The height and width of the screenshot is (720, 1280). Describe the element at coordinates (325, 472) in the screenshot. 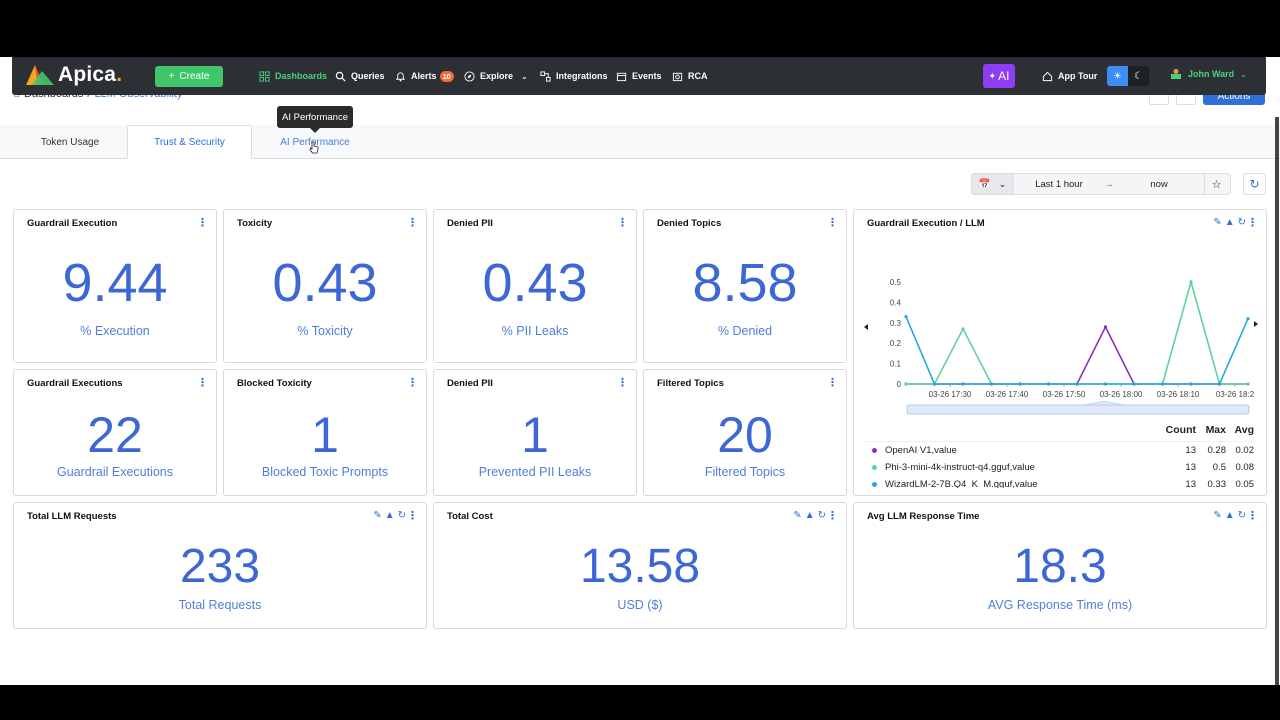

I see `panel-label: Blocked Toxic Prompts` at that location.